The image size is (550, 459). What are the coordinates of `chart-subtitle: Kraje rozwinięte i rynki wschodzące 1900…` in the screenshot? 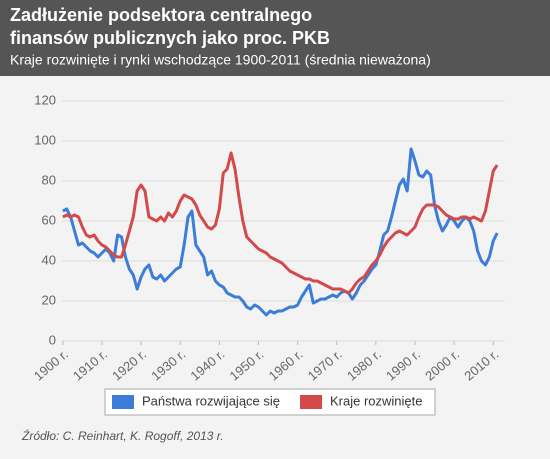 It's located at (220, 60).